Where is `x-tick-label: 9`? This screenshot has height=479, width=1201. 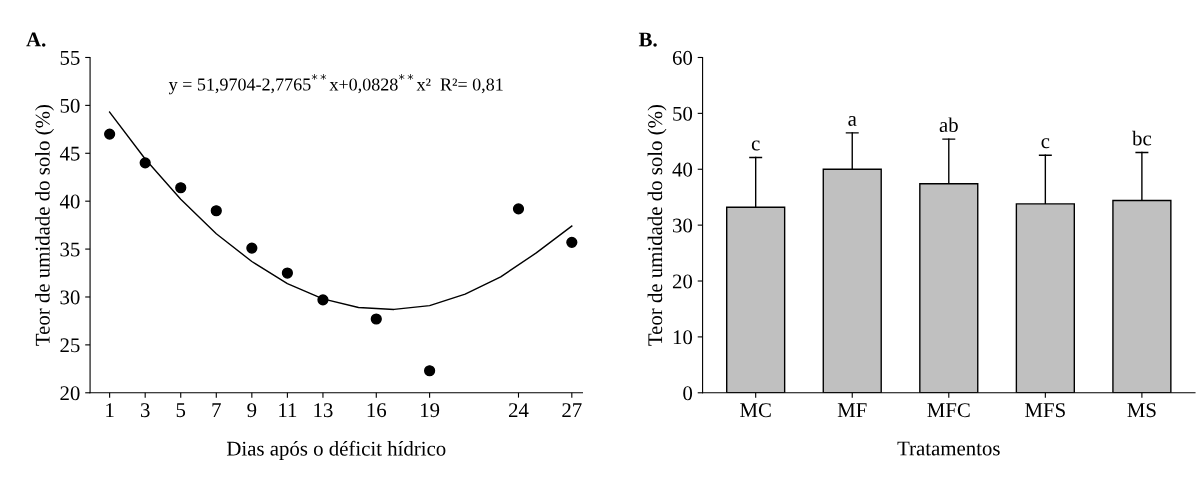
x-tick-label: 9 is located at coordinates (252, 410).